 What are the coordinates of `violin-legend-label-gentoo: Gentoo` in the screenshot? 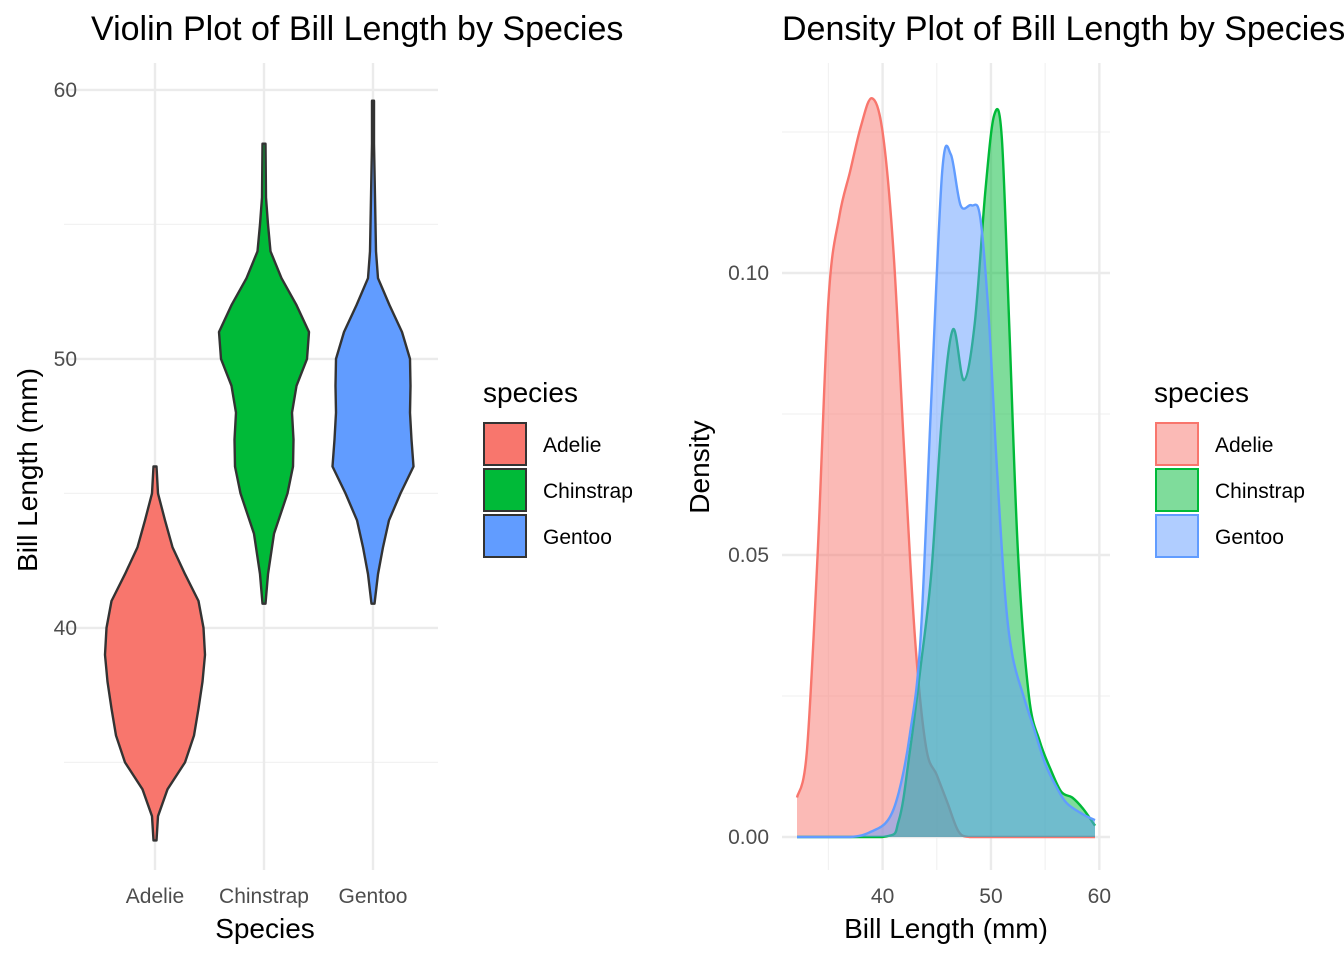 It's located at (577, 537).